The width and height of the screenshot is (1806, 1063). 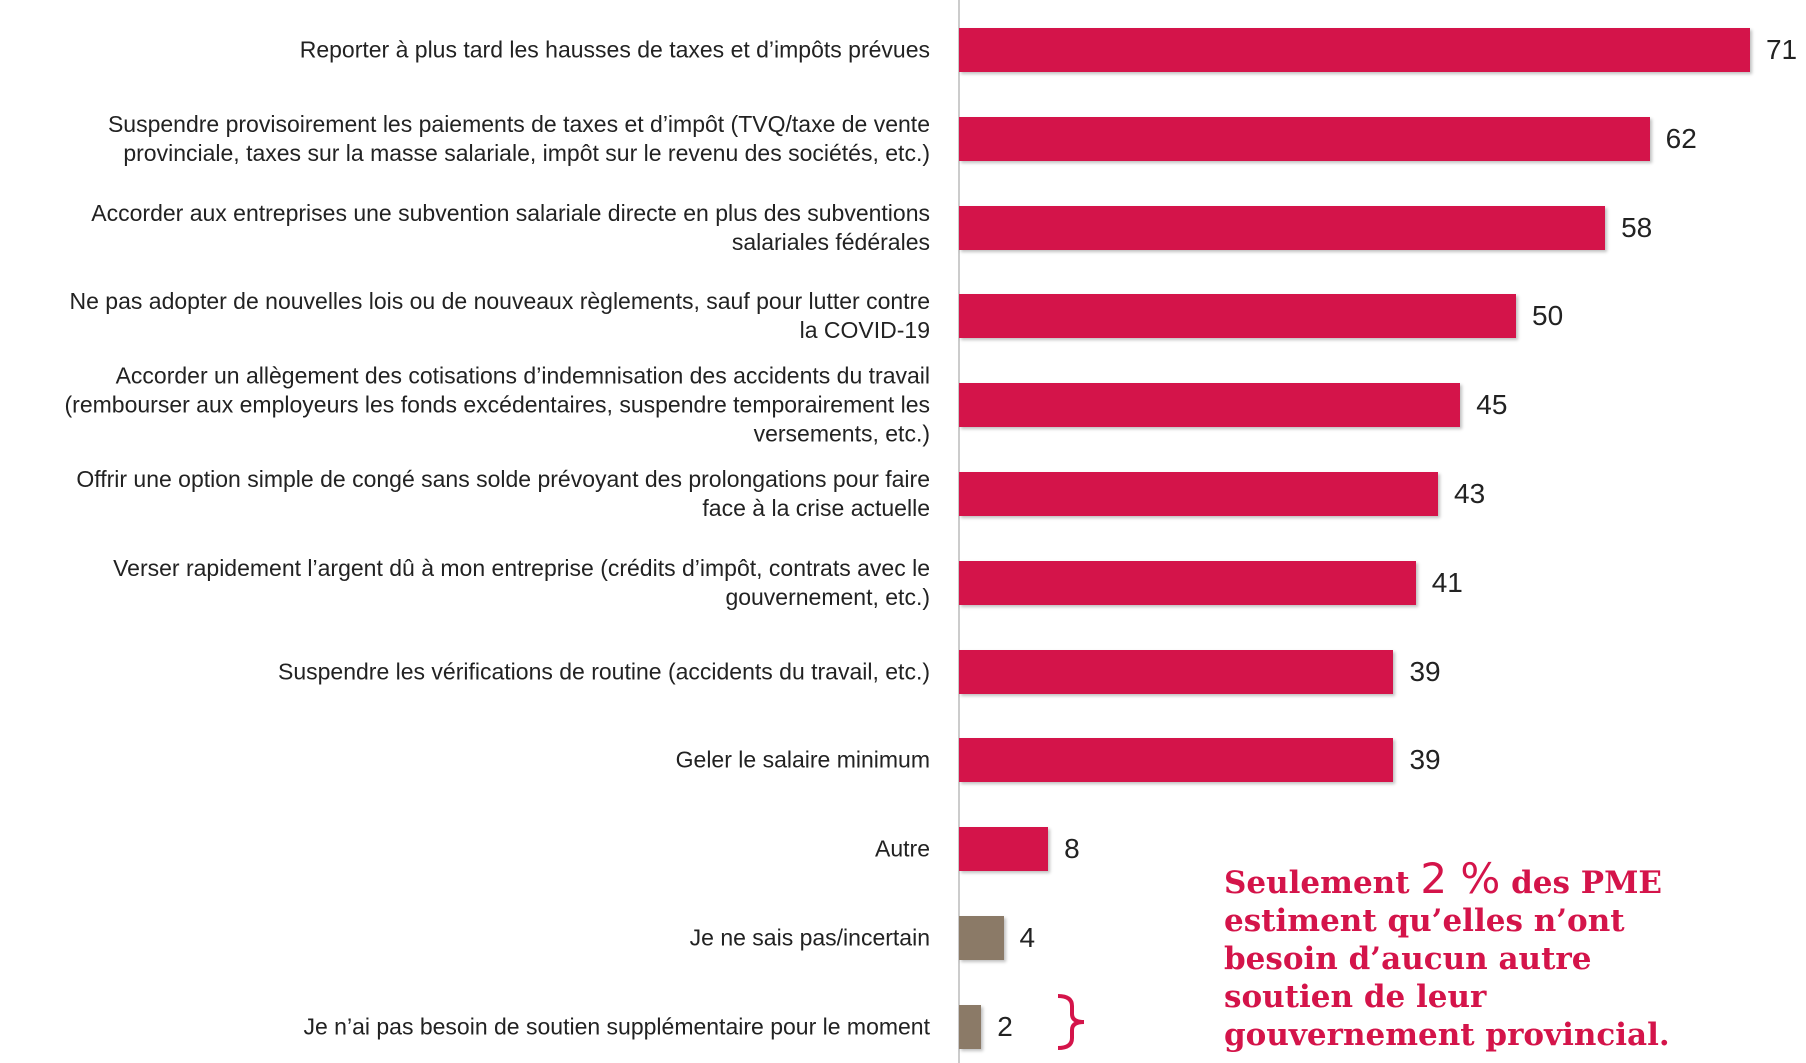 I want to click on value-label: 2, so click(x=1005, y=1026).